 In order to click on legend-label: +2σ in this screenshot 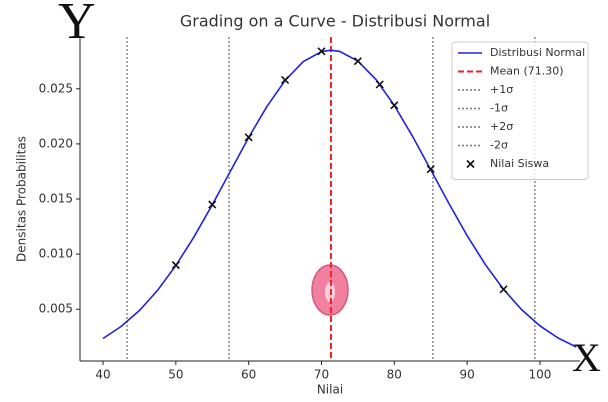, I will do `click(501, 126)`.